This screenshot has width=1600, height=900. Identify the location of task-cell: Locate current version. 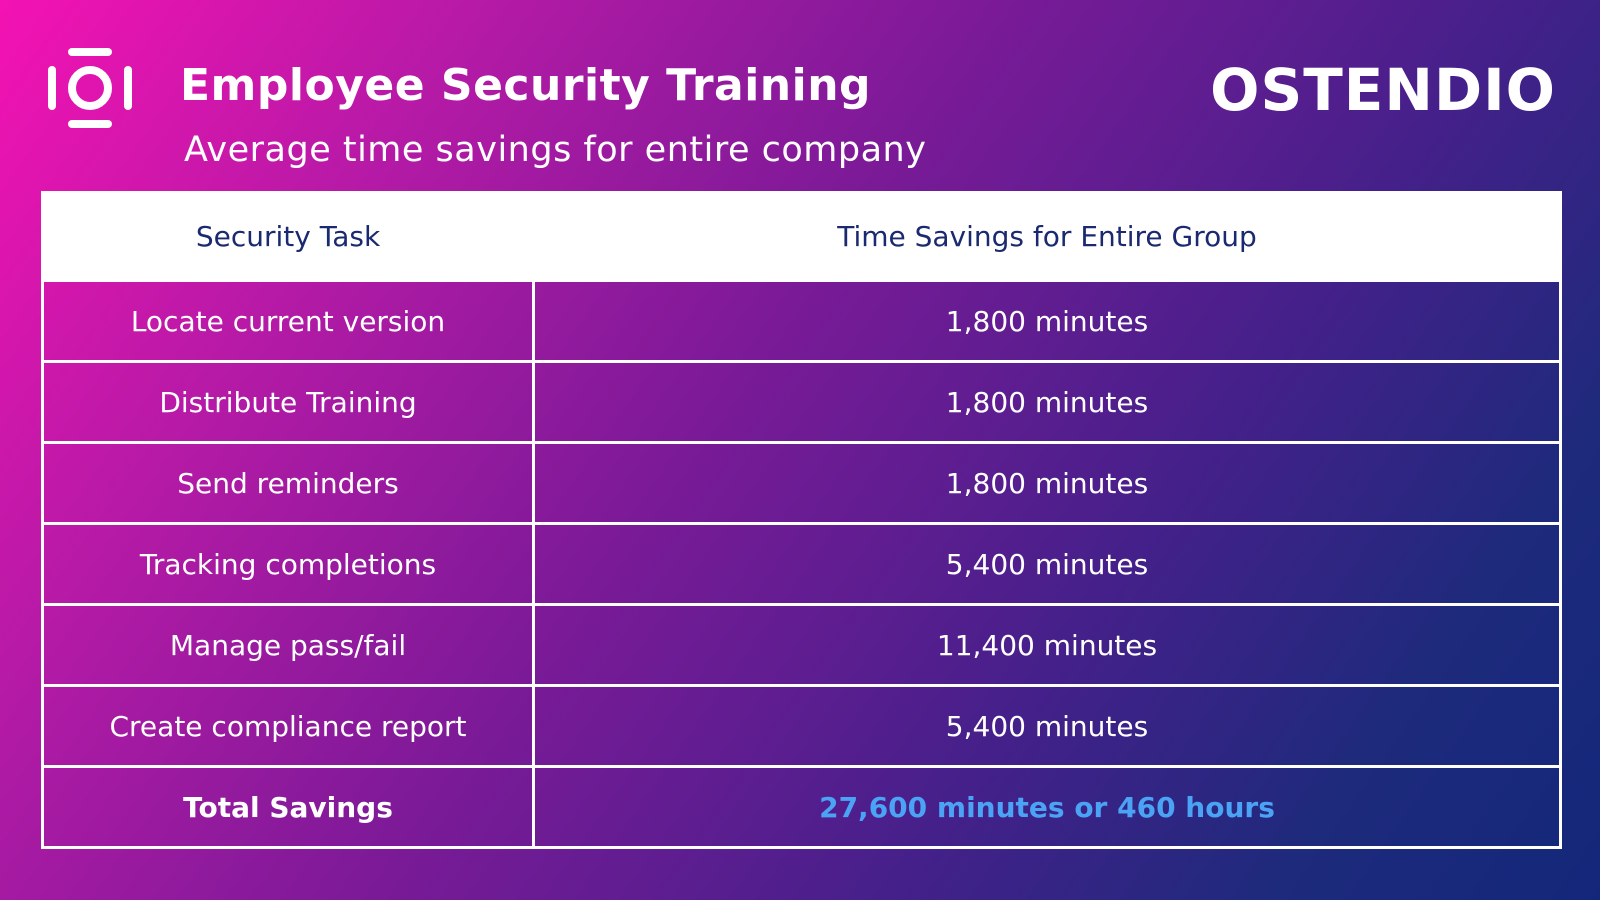
(288, 321).